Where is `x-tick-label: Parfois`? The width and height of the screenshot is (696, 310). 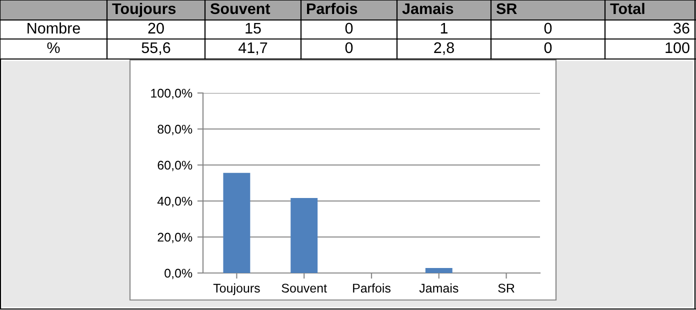 x-tick-label: Parfois is located at coordinates (371, 288).